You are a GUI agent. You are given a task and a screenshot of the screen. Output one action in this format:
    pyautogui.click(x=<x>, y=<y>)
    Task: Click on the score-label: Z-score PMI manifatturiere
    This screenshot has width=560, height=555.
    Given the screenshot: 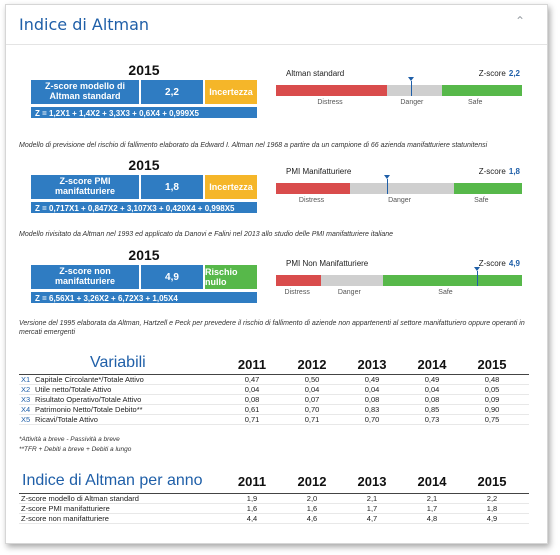 What is the action you would take?
    pyautogui.click(x=85, y=187)
    